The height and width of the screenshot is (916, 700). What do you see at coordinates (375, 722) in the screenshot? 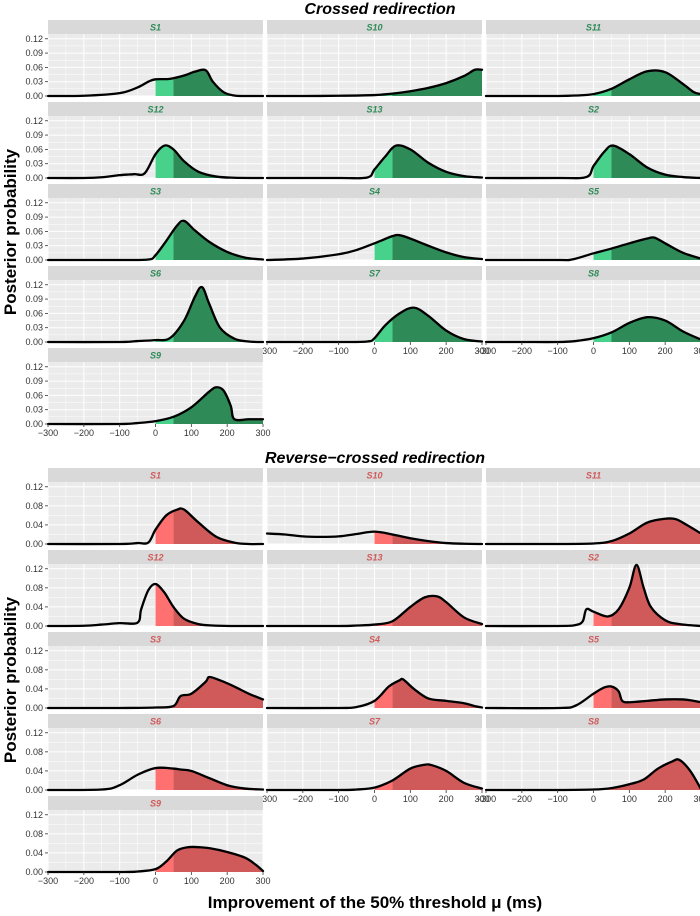
I see `panel-strip-label: S7` at bounding box center [375, 722].